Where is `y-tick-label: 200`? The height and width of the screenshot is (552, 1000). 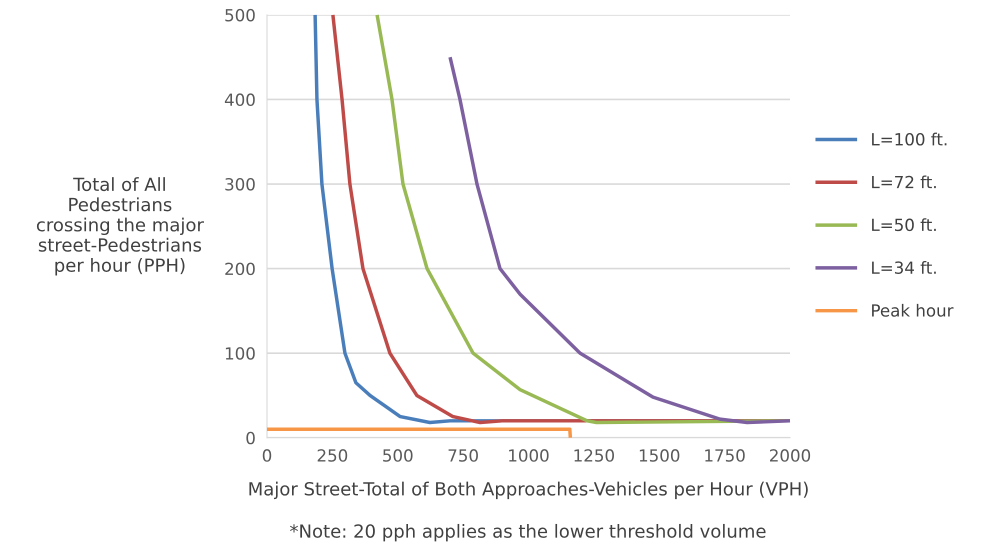 y-tick-label: 200 is located at coordinates (240, 269).